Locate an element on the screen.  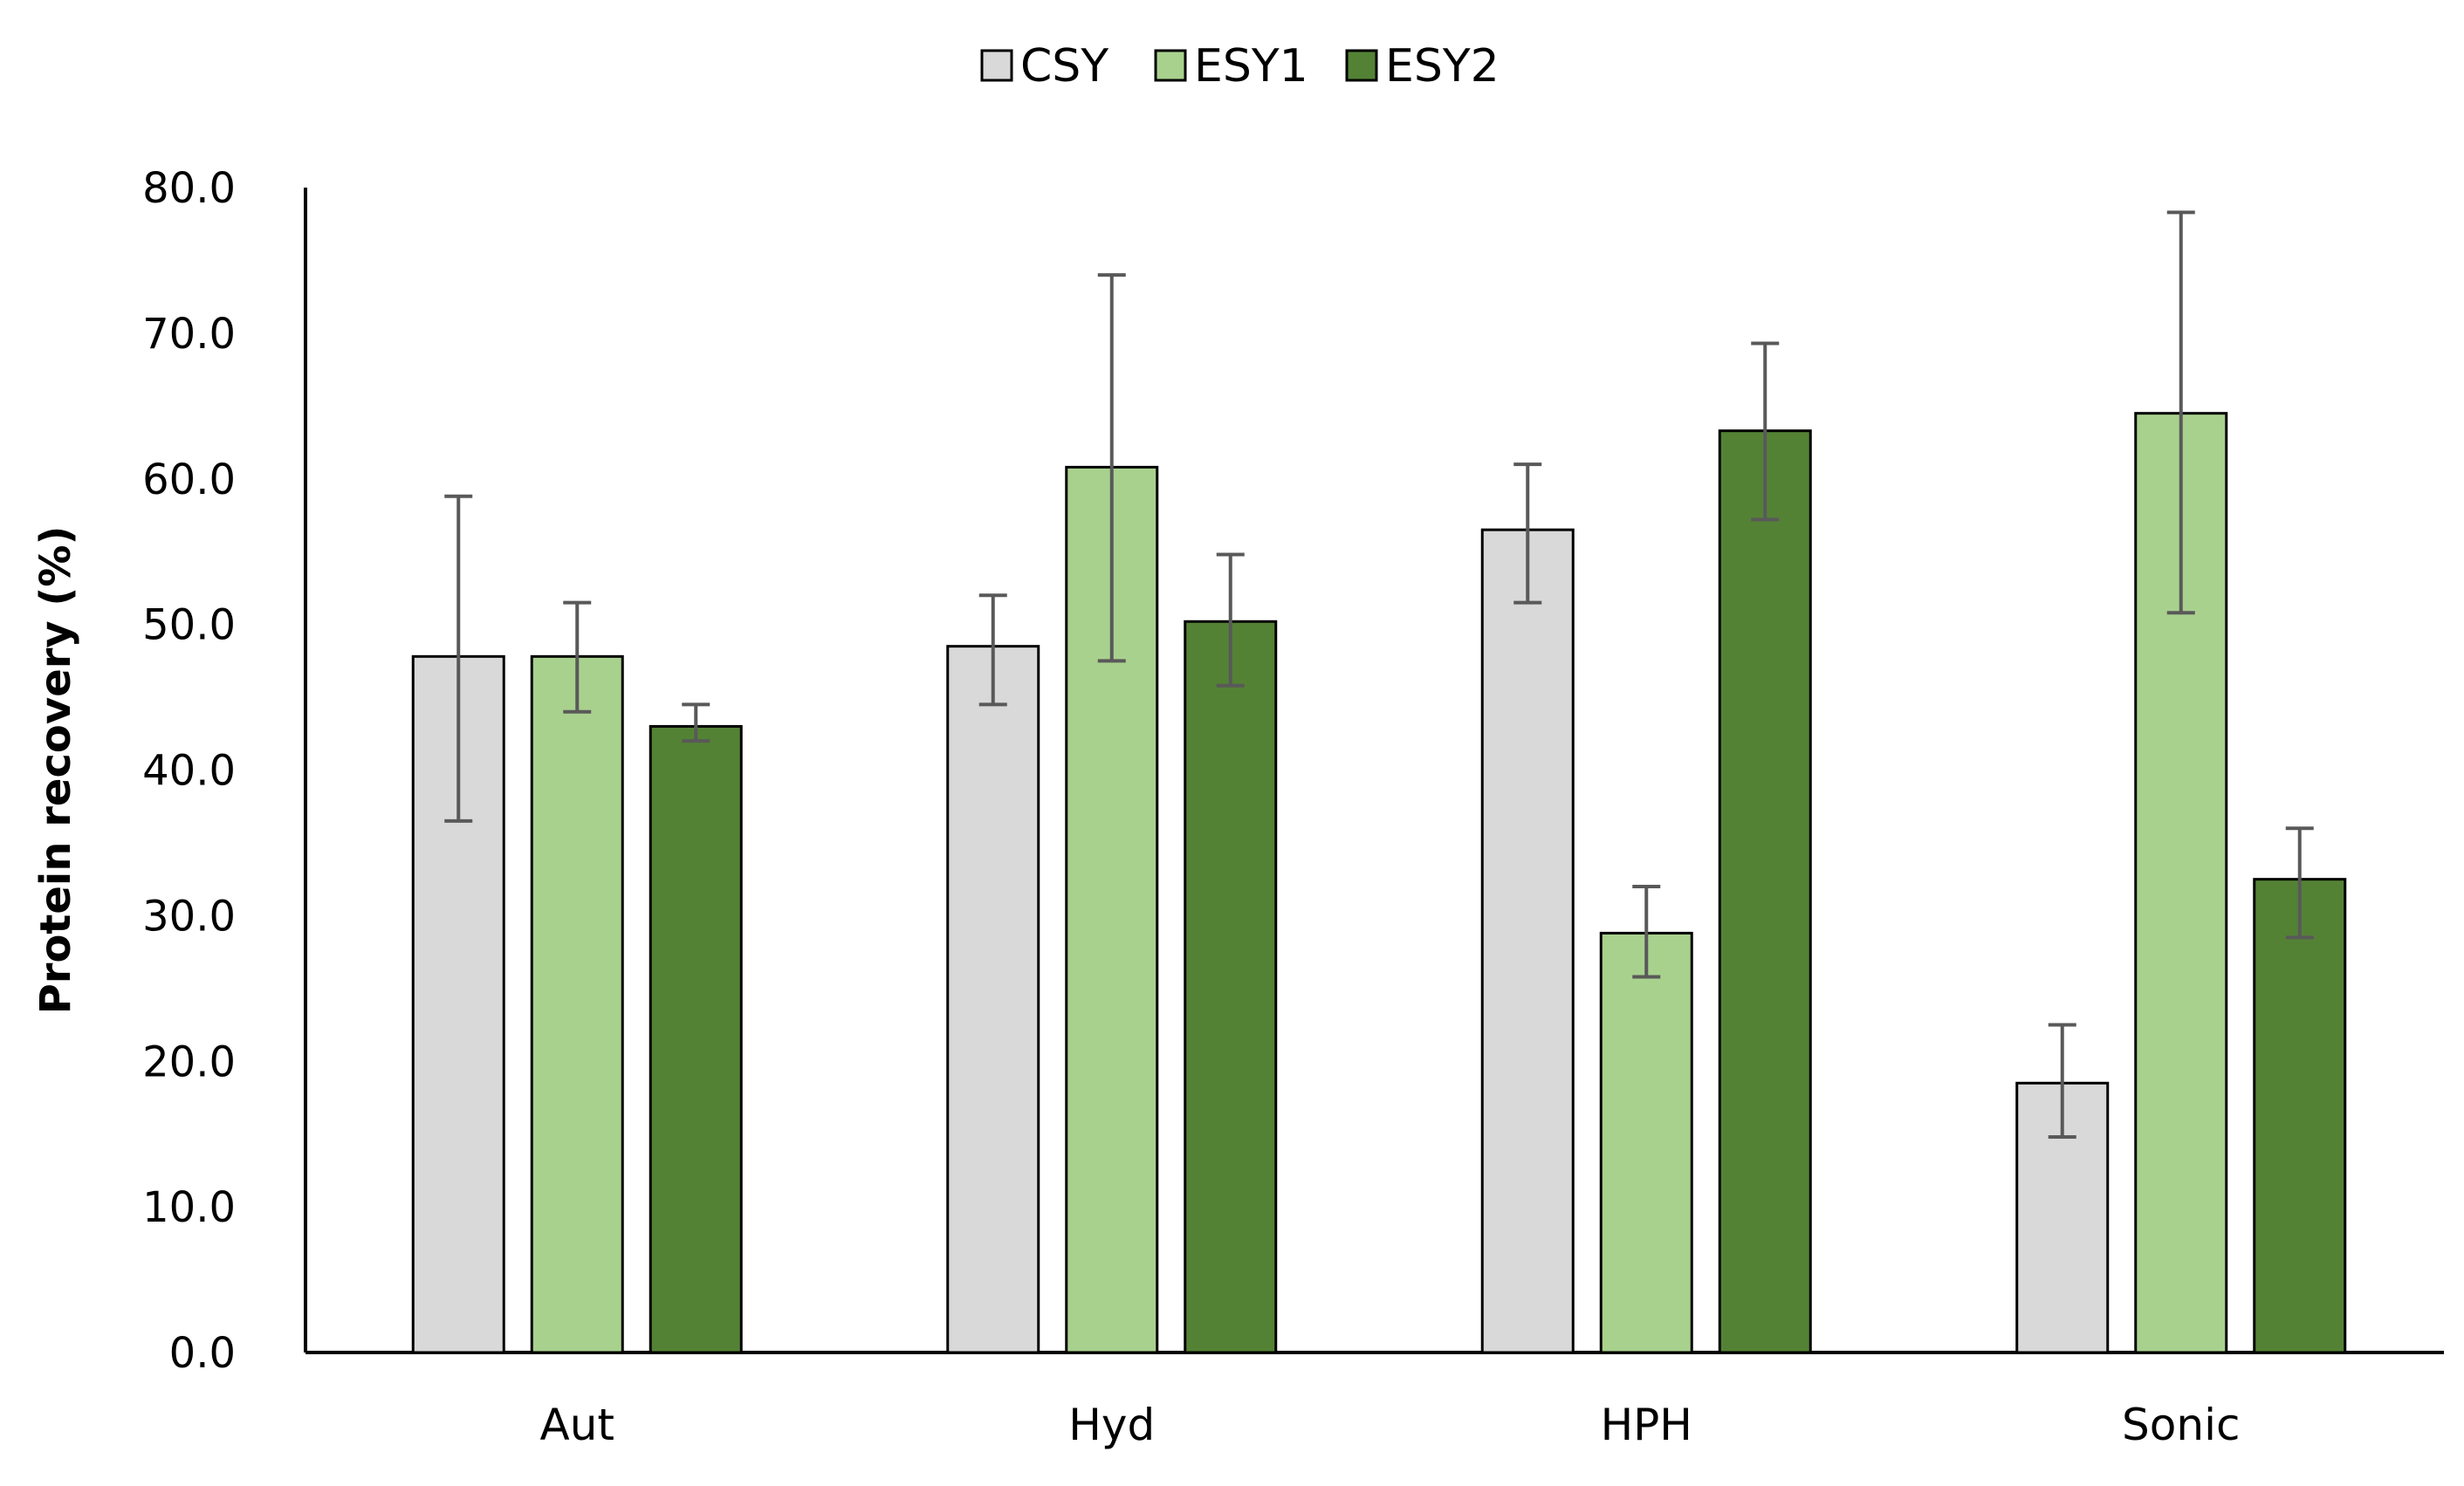
y-tick-label: 50.0 is located at coordinates (189, 625).